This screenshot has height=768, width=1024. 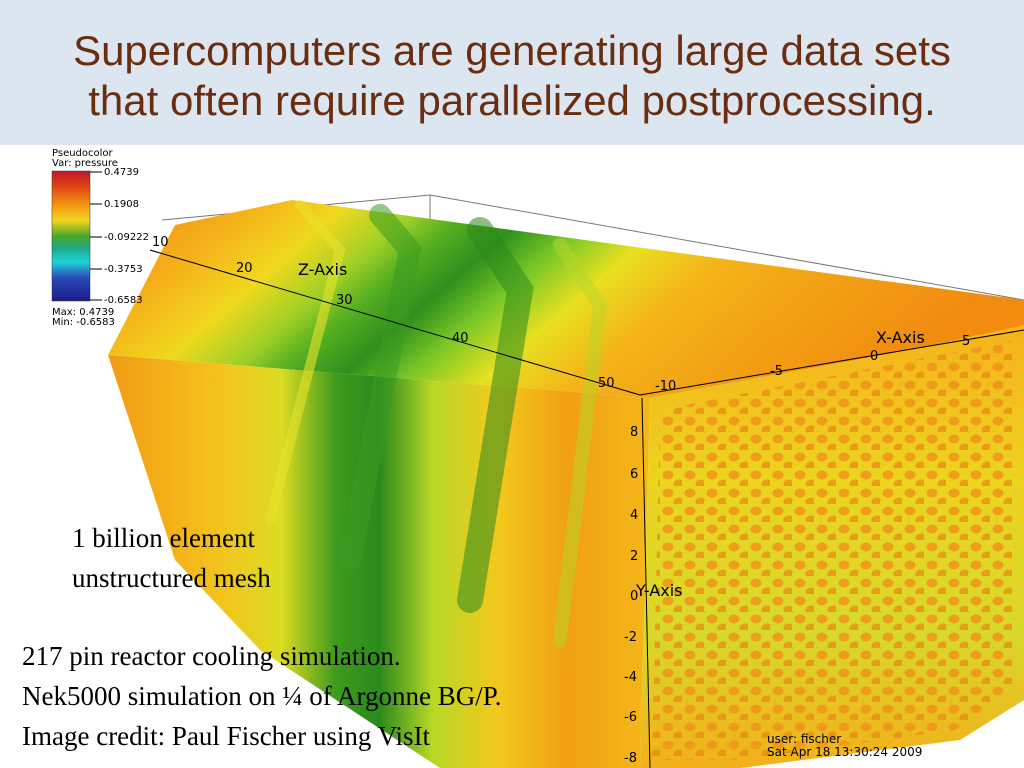 What do you see at coordinates (900, 337) in the screenshot?
I see `x-axis-title: X-Axis` at bounding box center [900, 337].